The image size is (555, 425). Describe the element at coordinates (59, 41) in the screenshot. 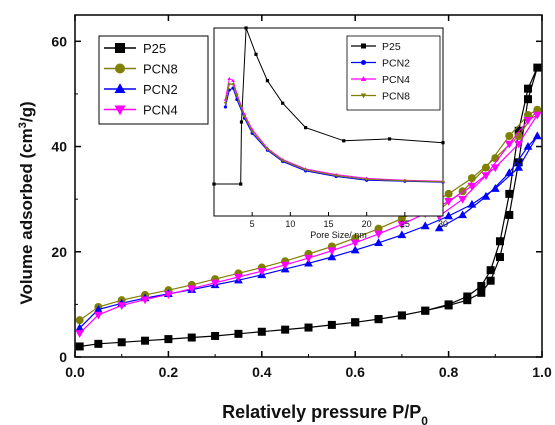

I see `y-tick-label: 60` at that location.